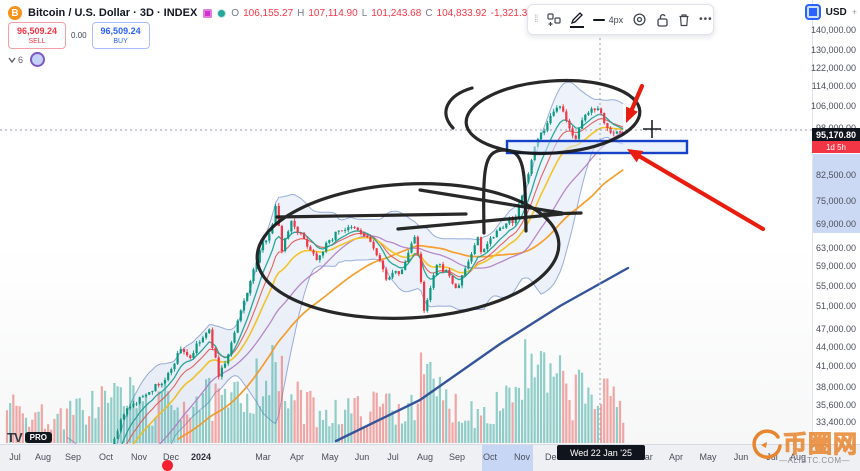  What do you see at coordinates (835, 266) in the screenshot?
I see `price-tick: 59,000.00` at bounding box center [835, 266].